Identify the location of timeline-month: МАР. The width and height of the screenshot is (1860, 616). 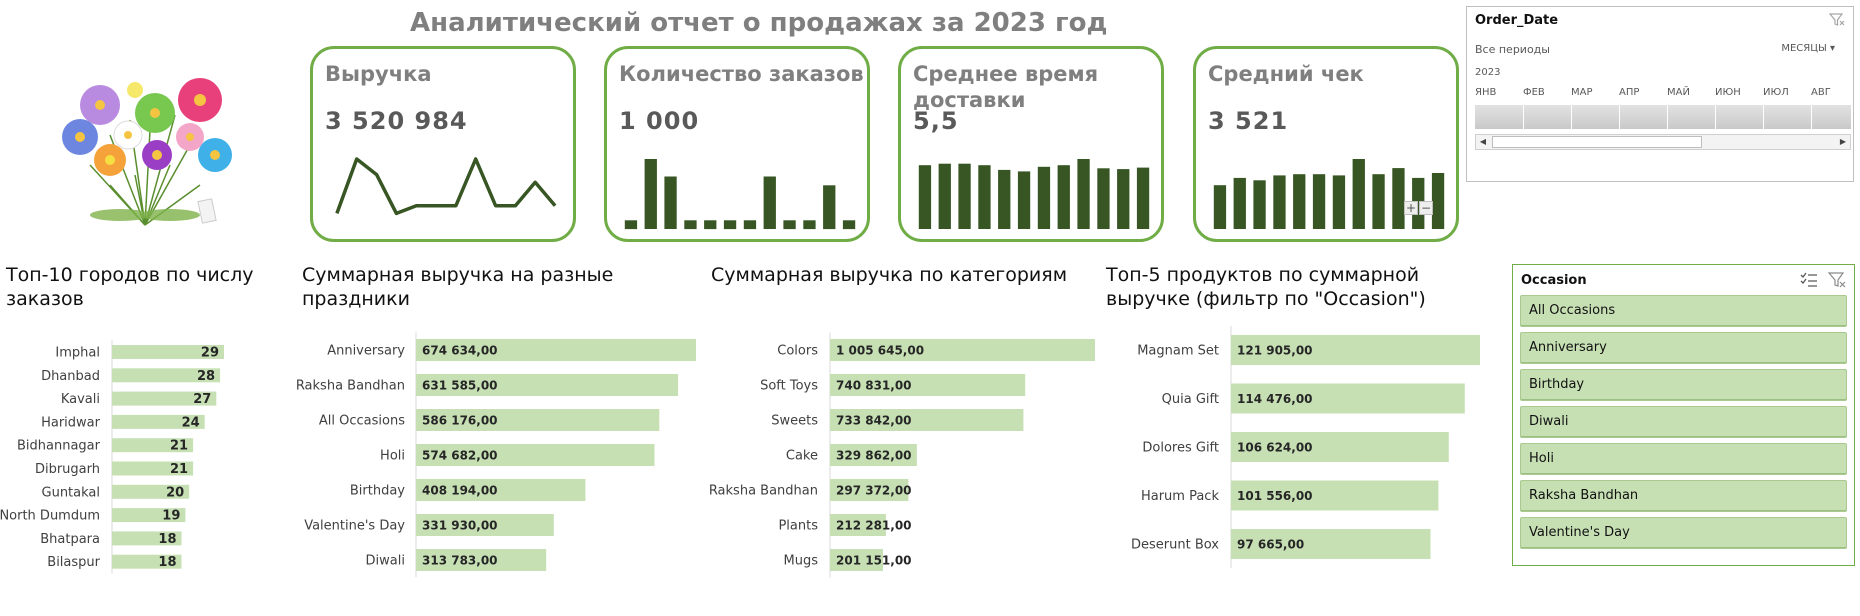
(1582, 92).